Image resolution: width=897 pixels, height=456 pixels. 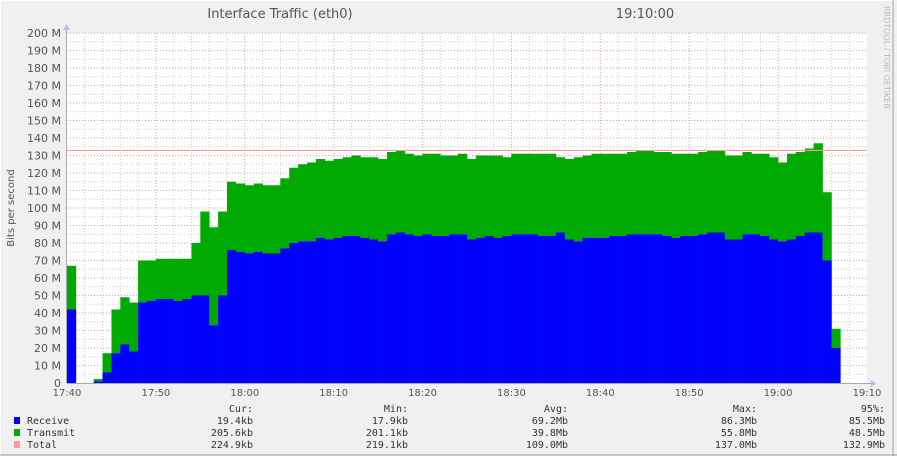 What do you see at coordinates (44, 138) in the screenshot?
I see `y-tick-label: 140 M` at bounding box center [44, 138].